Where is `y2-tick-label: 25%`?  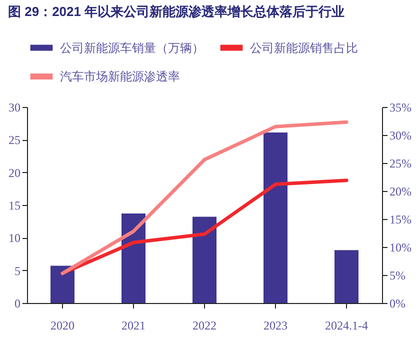 y2-tick-label: 25% is located at coordinates (401, 163).